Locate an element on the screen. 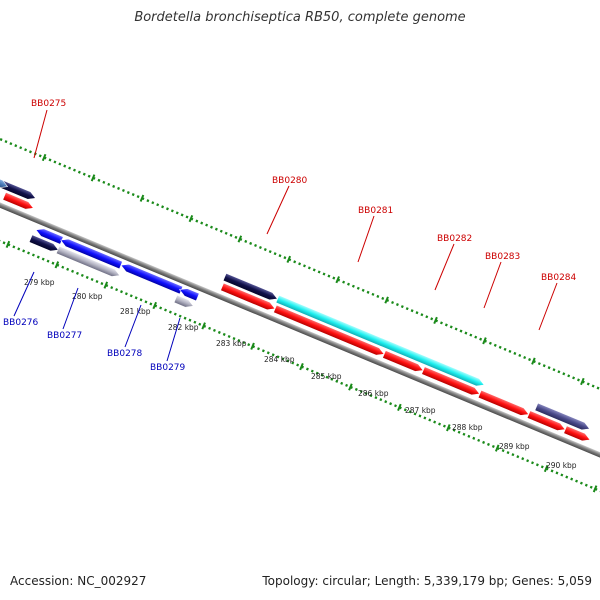 The image size is (600, 600). gene-label-reverse: BB0279 is located at coordinates (168, 368).